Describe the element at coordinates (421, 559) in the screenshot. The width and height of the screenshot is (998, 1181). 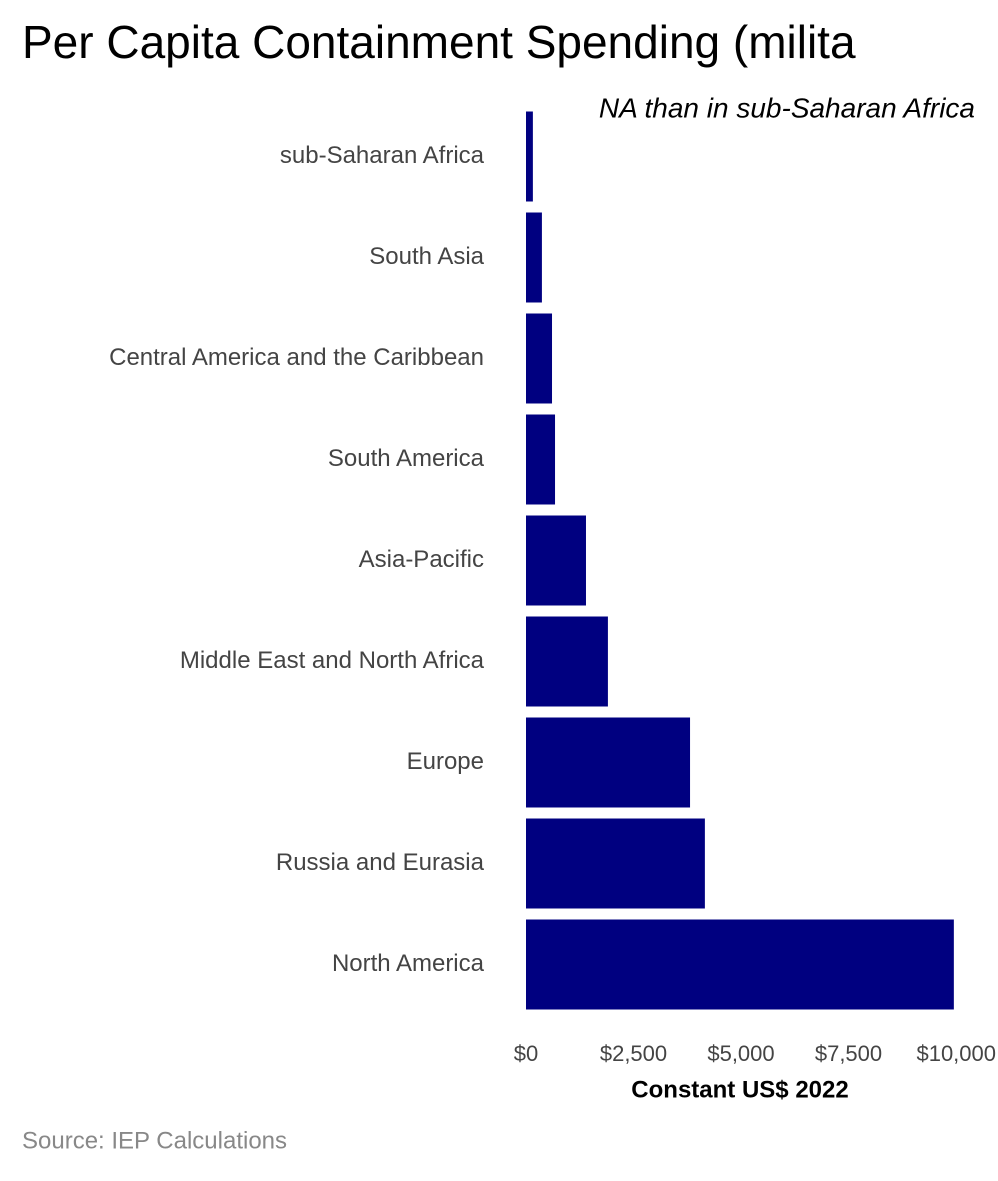
I see `y-tick-label: Asia-Pacific` at that location.